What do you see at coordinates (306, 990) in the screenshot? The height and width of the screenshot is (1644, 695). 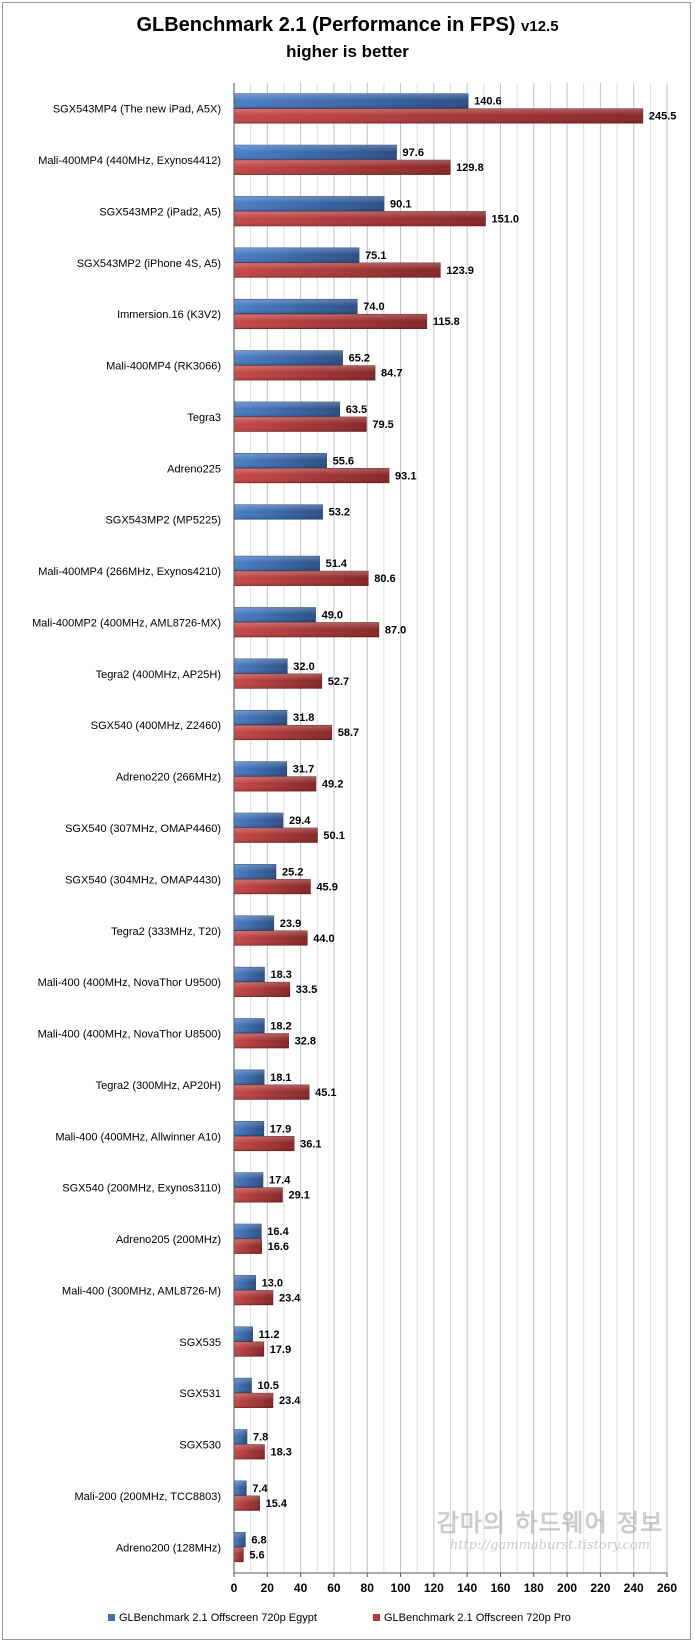 I see `value-label: 33.5` at bounding box center [306, 990].